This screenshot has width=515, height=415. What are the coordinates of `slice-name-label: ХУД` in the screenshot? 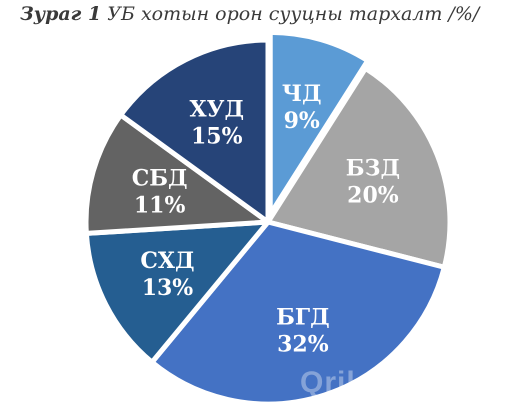 It's located at (217, 109).